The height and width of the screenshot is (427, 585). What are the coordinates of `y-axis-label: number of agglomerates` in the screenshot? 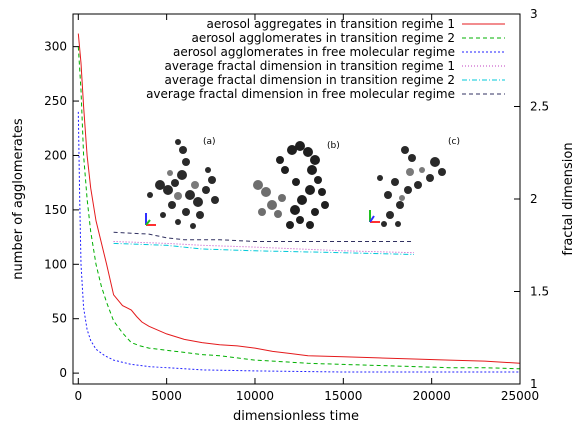 It's located at (18, 199).